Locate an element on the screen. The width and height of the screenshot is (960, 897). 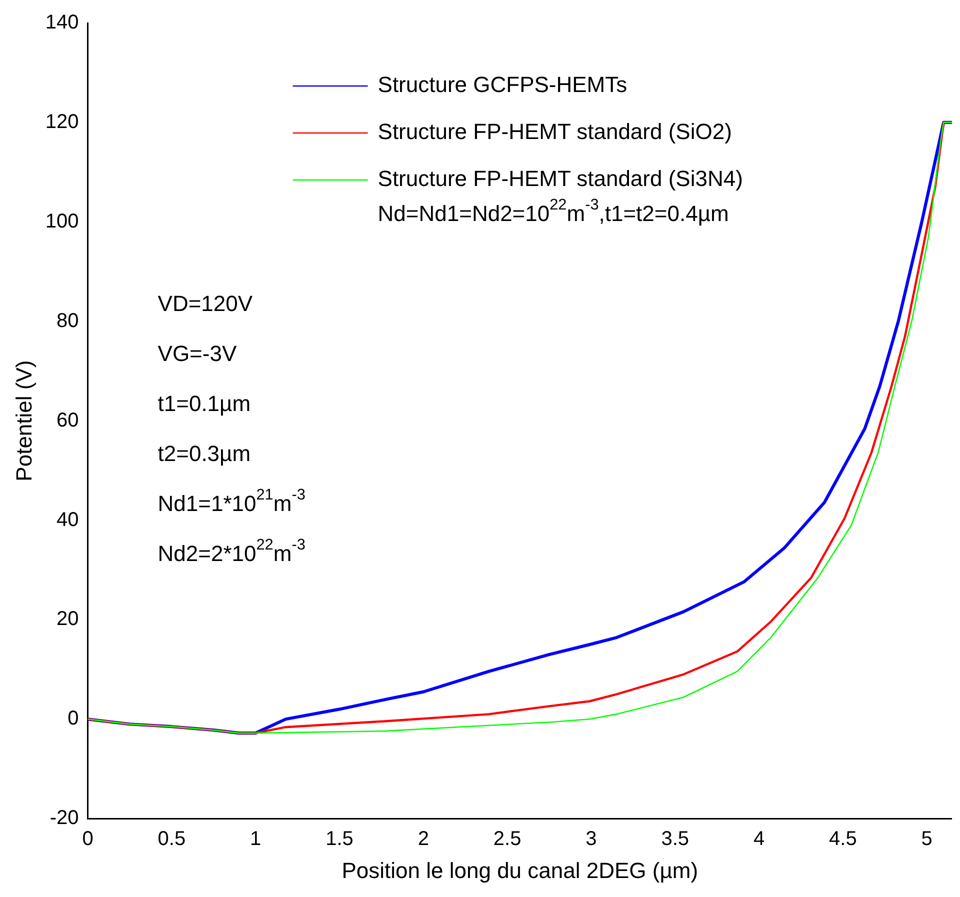
x-tick-label: 1 is located at coordinates (256, 839).